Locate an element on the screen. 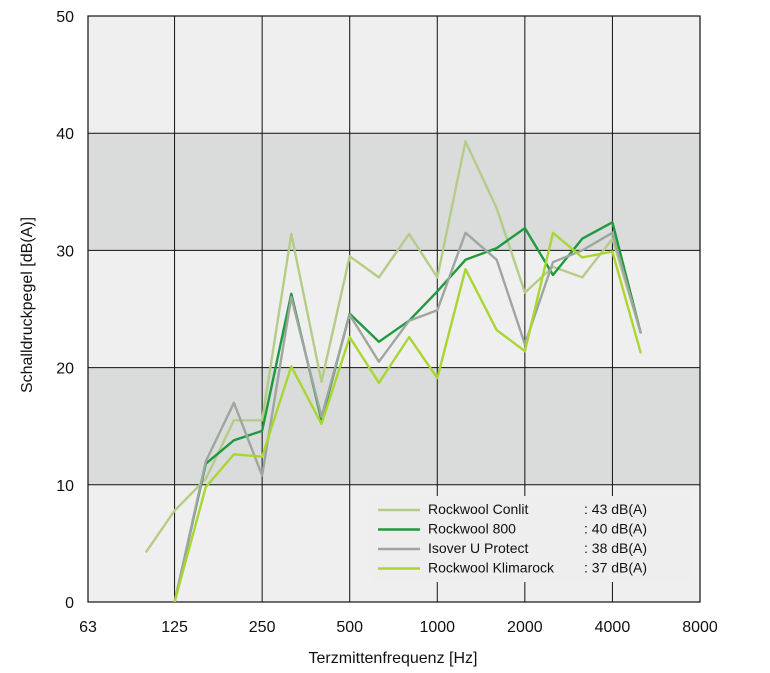  legend-background is located at coordinates (531, 539).